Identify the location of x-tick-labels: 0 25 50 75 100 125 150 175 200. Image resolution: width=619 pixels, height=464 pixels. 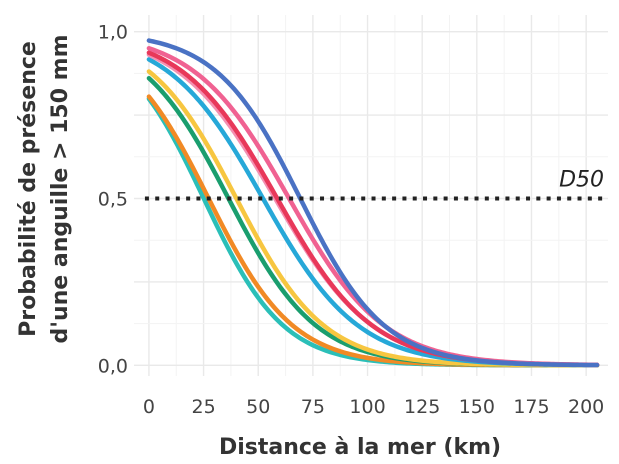
(373, 407).